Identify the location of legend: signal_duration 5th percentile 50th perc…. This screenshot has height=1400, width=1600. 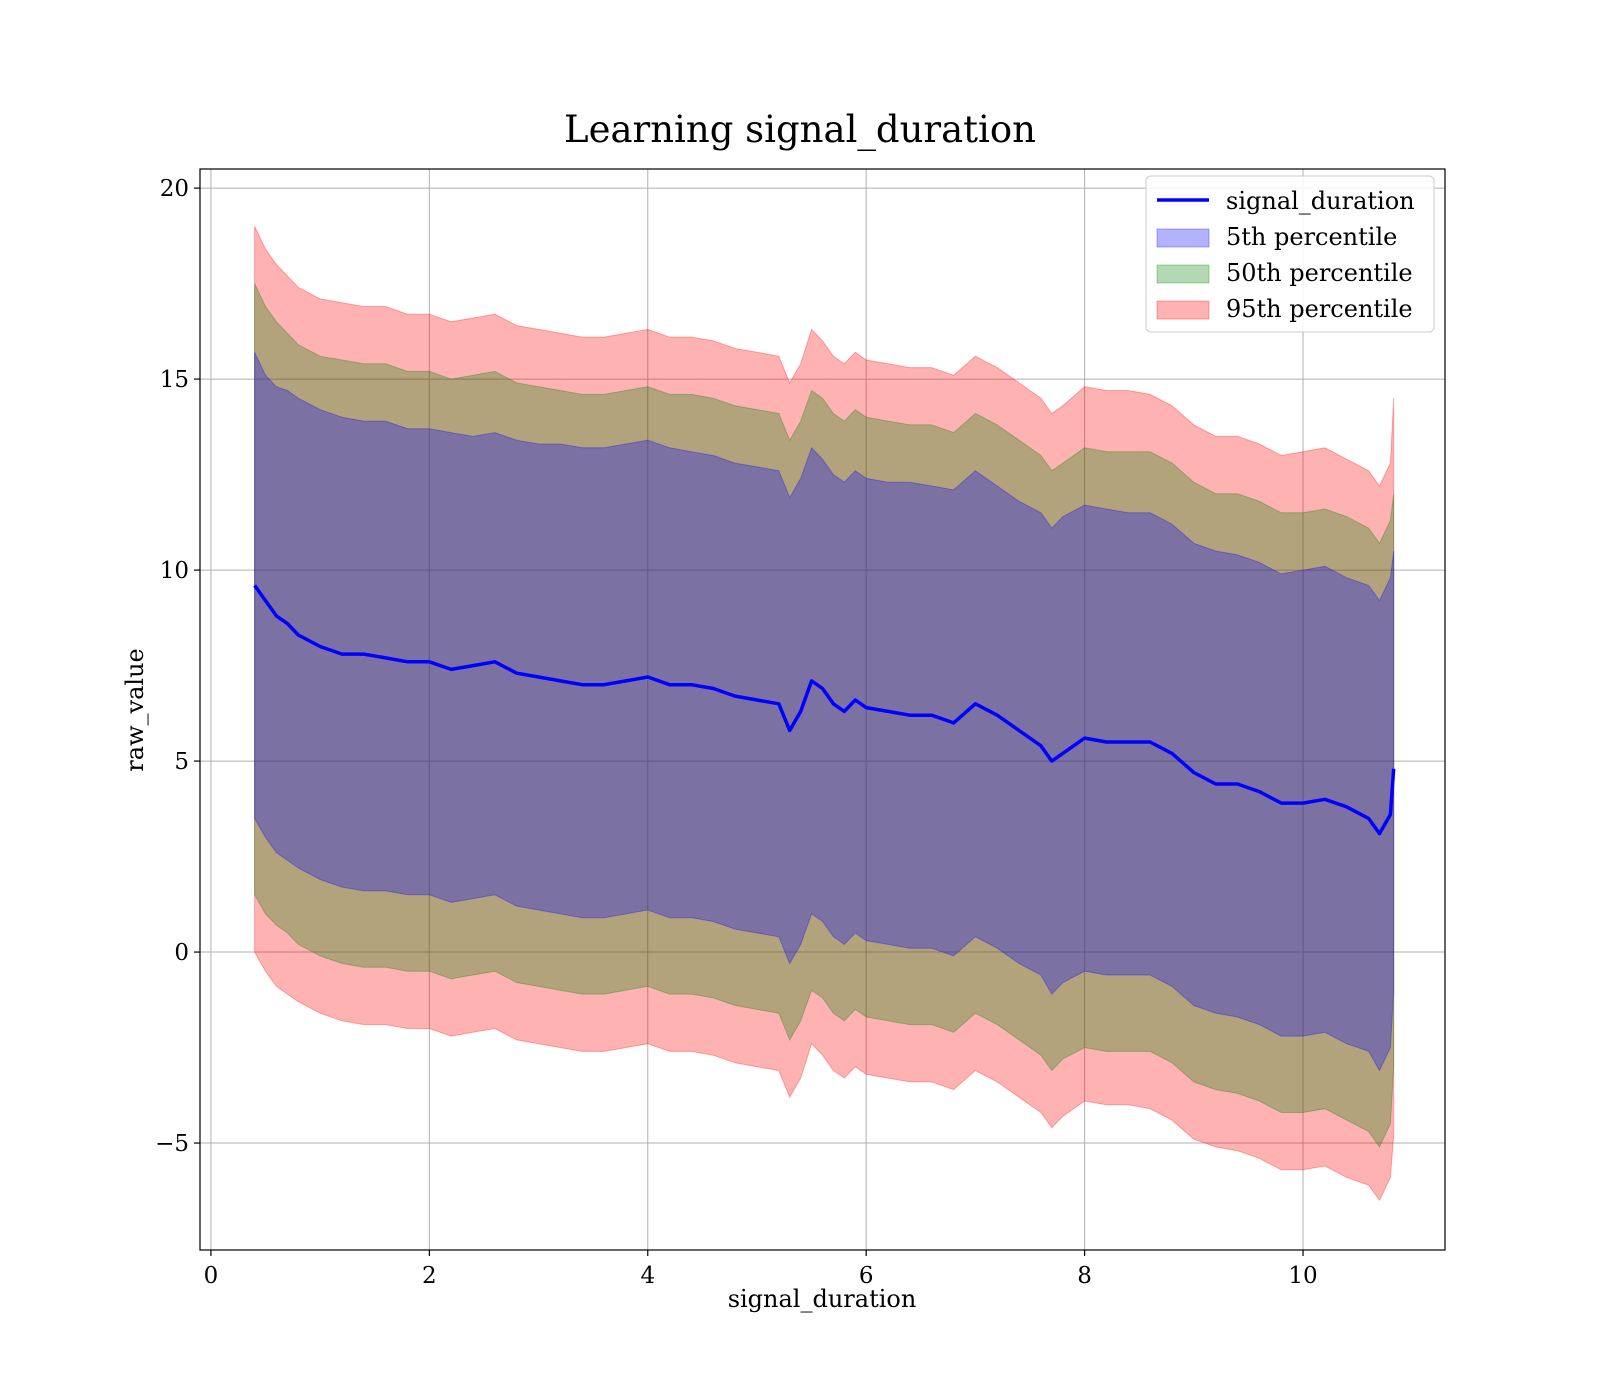
(1290, 254).